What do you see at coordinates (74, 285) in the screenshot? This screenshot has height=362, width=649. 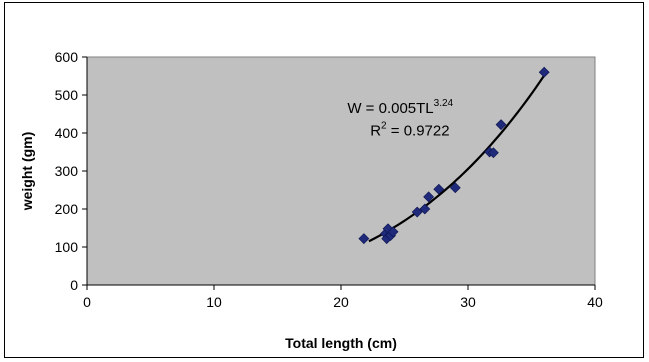 I see `y-tick-label: 0` at bounding box center [74, 285].